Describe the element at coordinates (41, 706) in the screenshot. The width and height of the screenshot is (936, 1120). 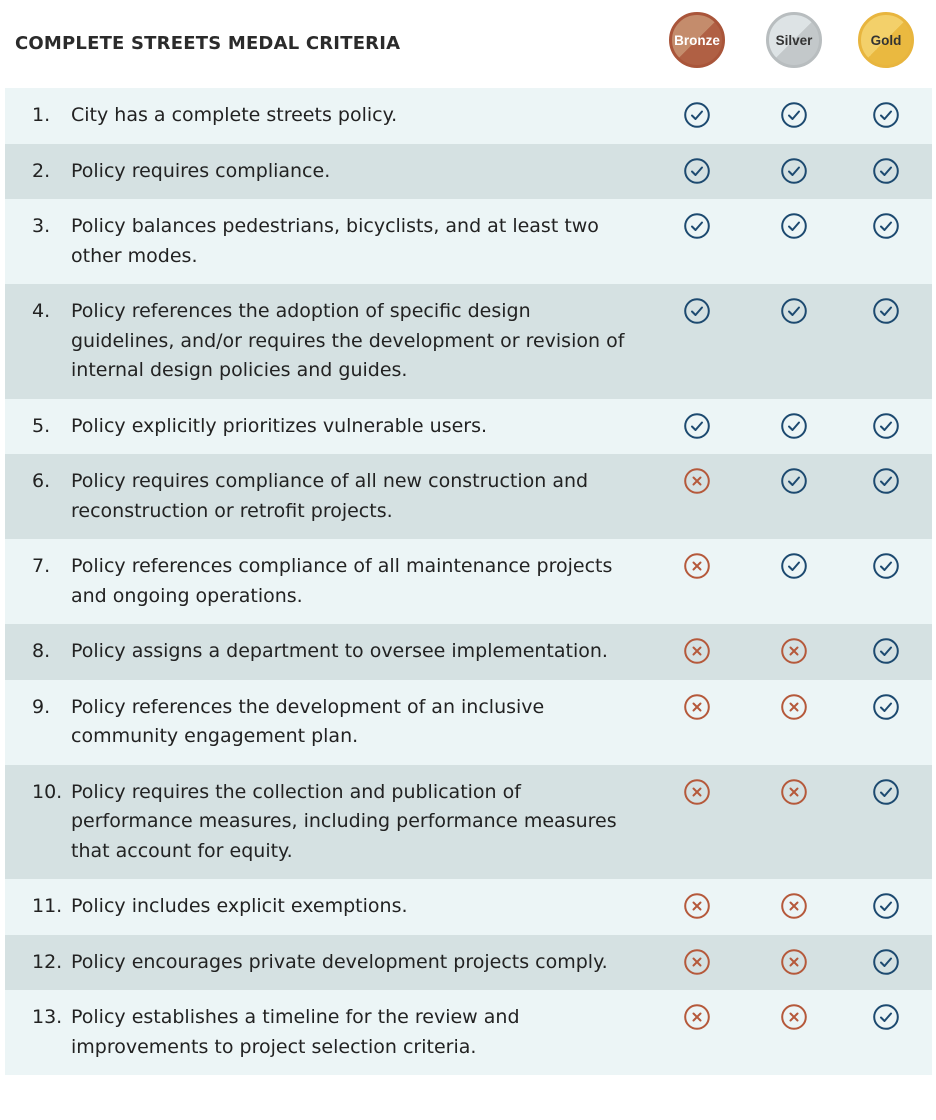
I see `criterion-number: 9.` at that location.